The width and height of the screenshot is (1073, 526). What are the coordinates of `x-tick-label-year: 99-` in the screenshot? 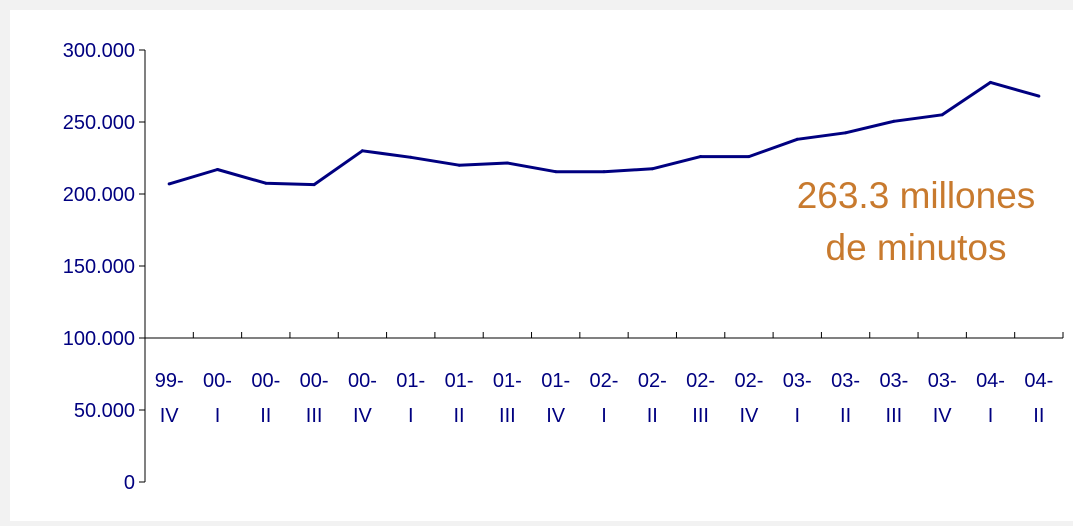 It's located at (169, 381).